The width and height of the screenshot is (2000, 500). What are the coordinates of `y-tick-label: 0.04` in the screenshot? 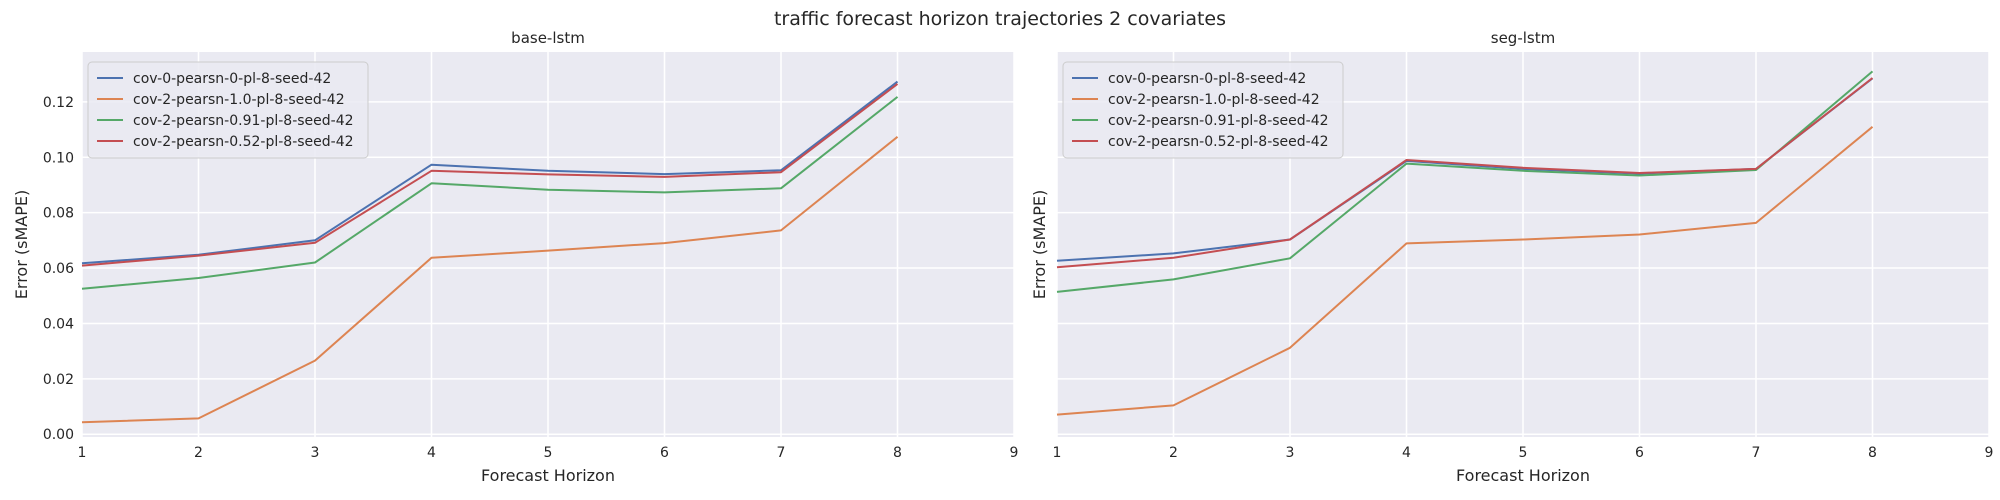 It's located at (58, 324).